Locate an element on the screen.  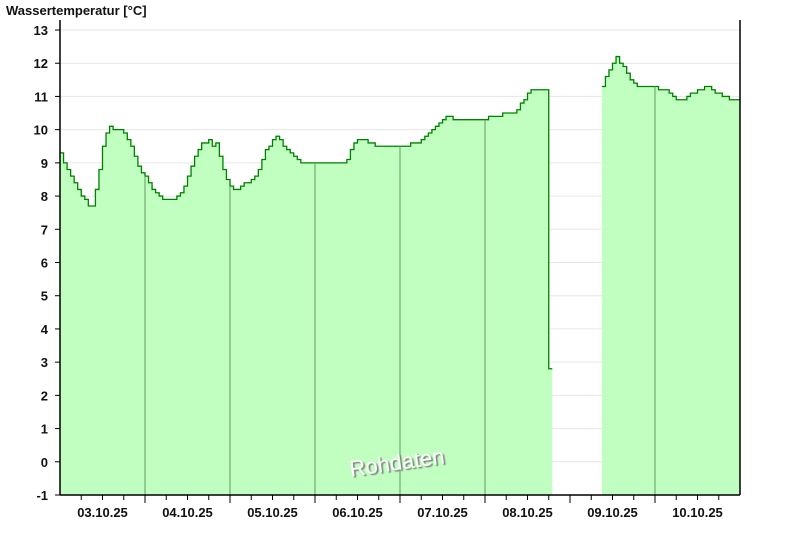
x-tick-label: 08.10.25 is located at coordinates (527, 512).